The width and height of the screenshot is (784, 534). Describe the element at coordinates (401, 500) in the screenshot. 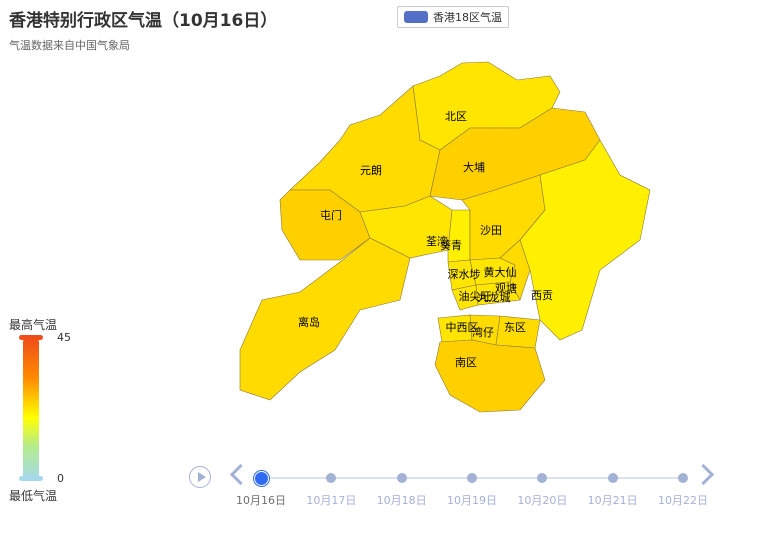

I see `timeline-label: 10月18日` at that location.